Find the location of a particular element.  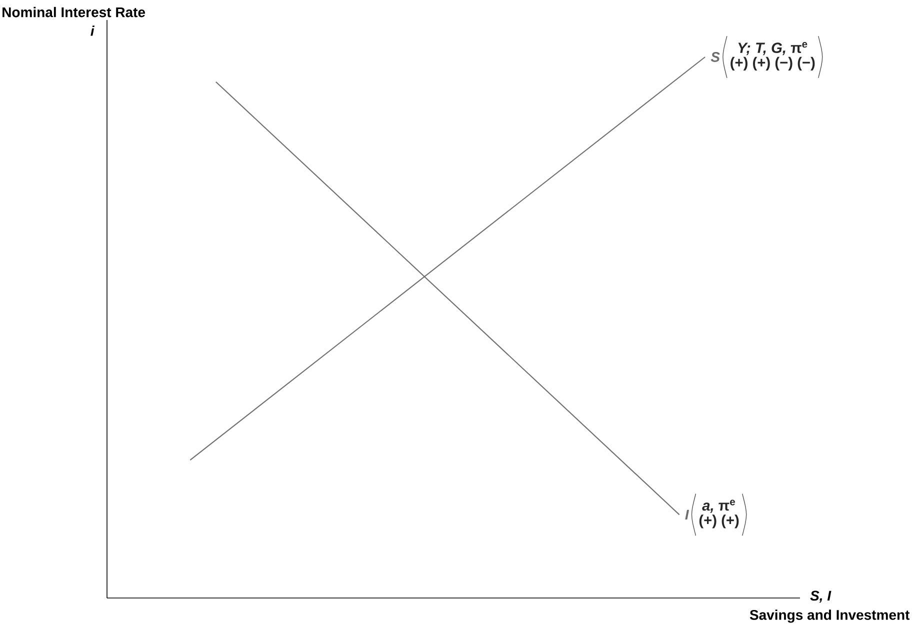

text: Y; T, G, π$^{e}$ is located at coordinates (773, 49).